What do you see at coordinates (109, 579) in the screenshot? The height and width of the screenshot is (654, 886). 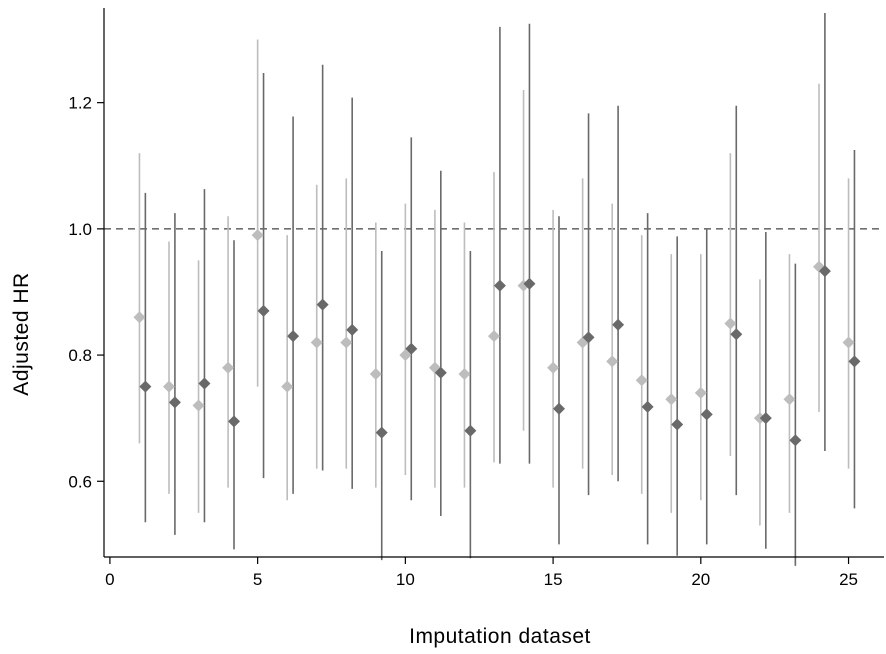 I see `x-tick-label: 0` at bounding box center [109, 579].